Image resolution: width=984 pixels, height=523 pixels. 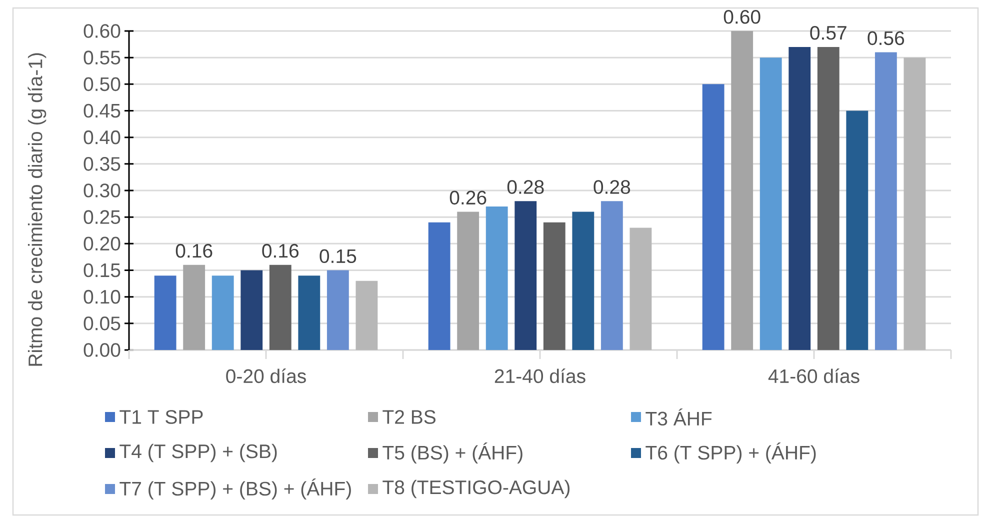 What do you see at coordinates (102, 270) in the screenshot?
I see `y-tick-label: 0.15` at bounding box center [102, 270].